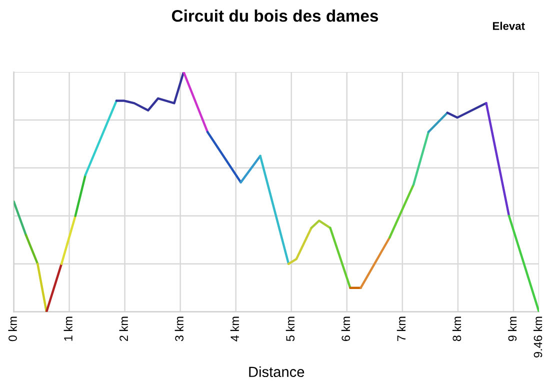 This screenshot has width=550, height=385. I want to click on chart-title: Circuit du bois des dames, so click(275, 16).